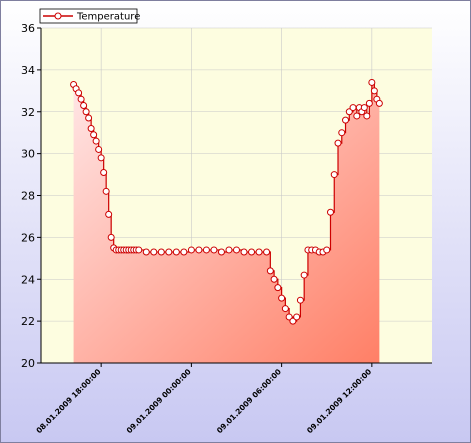 Image resolution: width=471 pixels, height=443 pixels. I want to click on legend-box, so click(88, 16).